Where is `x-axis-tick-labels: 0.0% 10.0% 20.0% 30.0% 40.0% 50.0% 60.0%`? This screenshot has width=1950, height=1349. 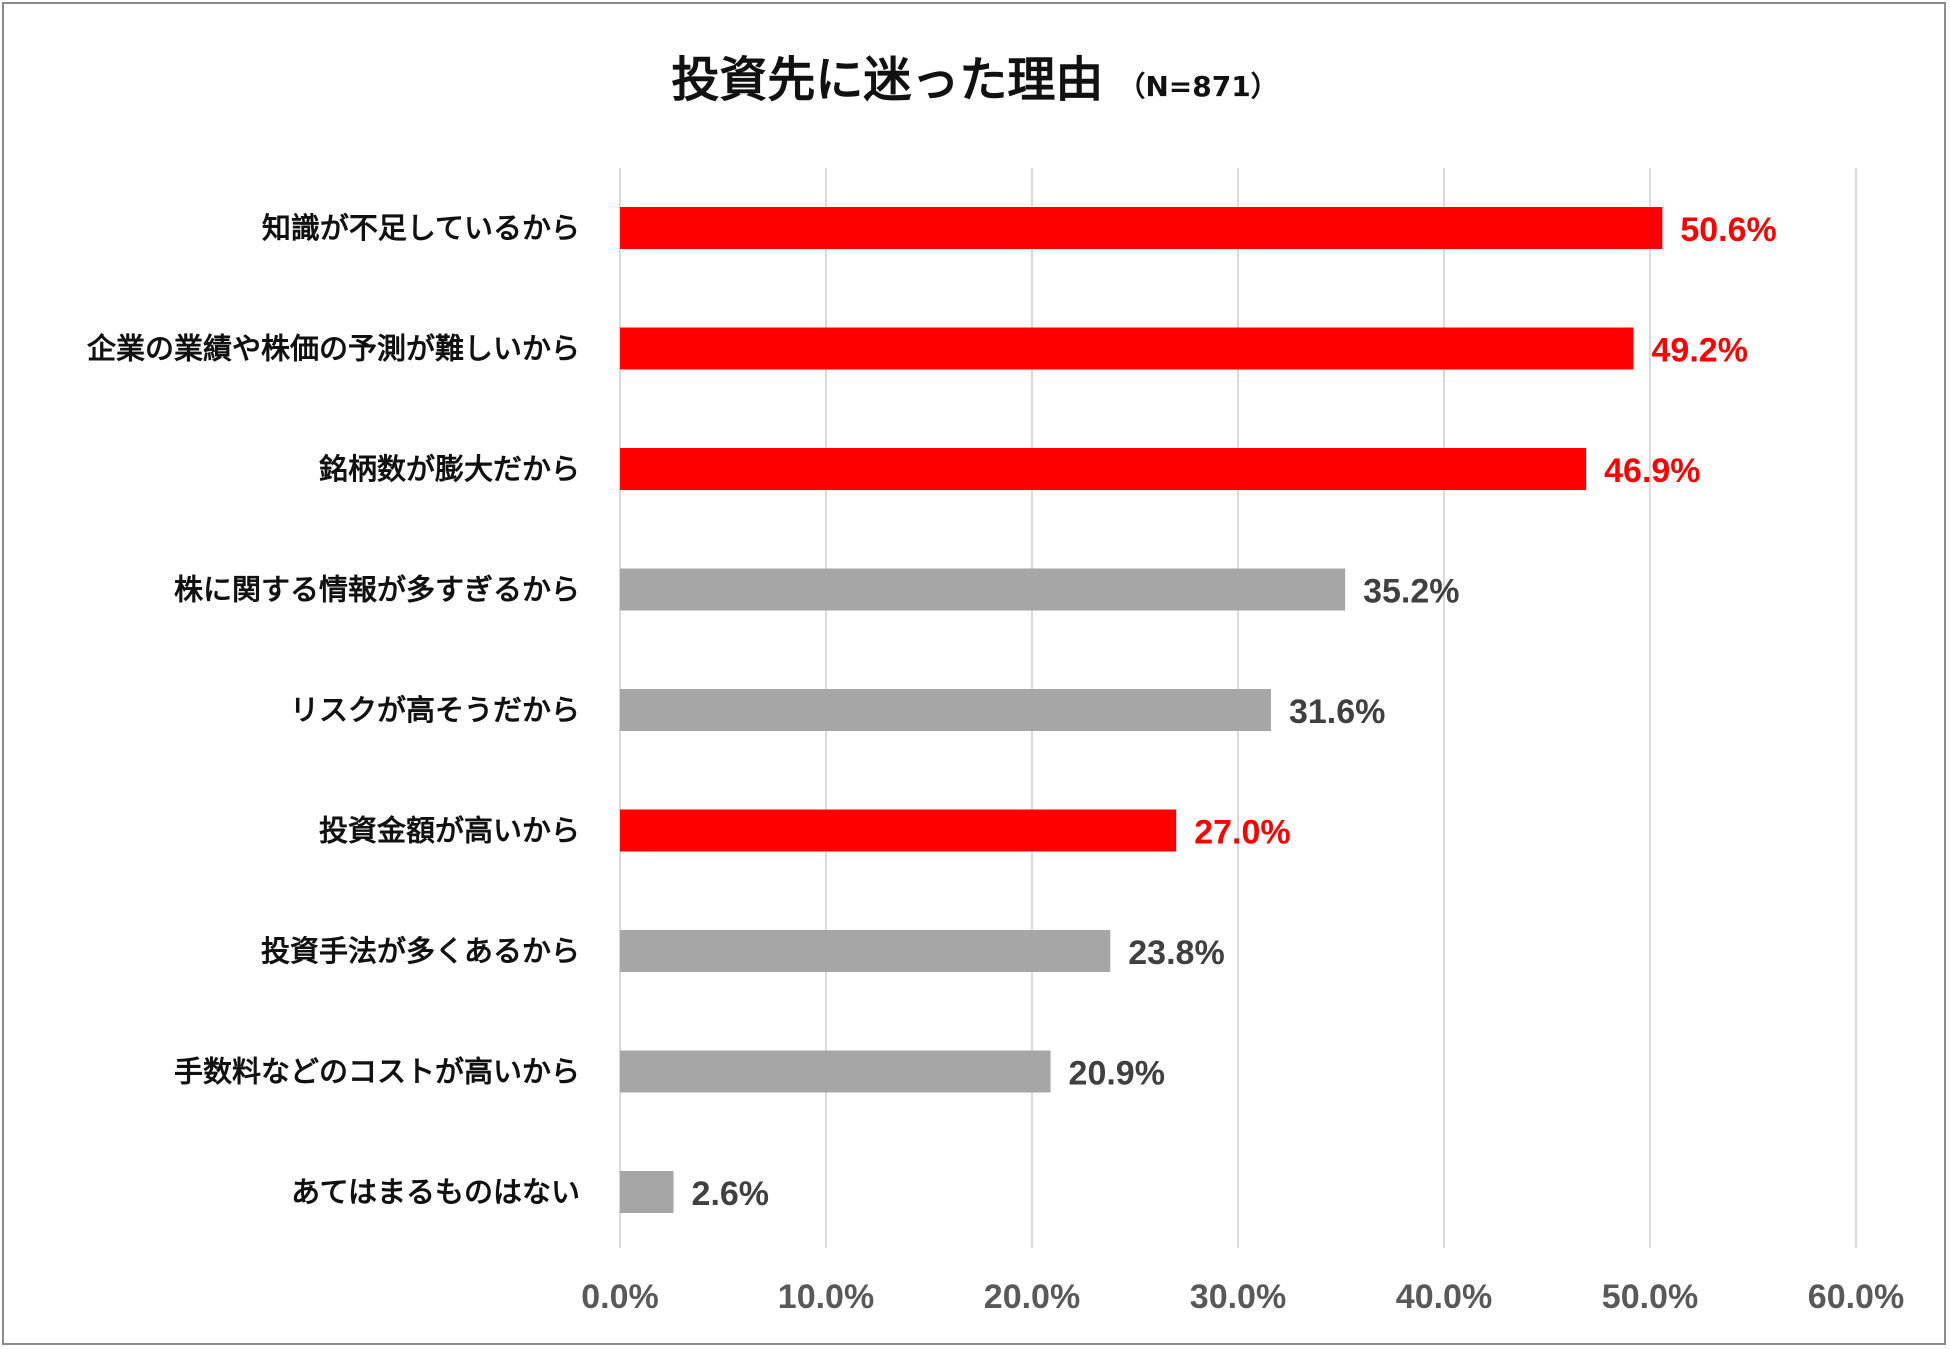 x-axis-tick-labels: 0.0% 10.0% 20.0% 30.0% 40.0% 50.0% 60.0% is located at coordinates (1242, 1297).